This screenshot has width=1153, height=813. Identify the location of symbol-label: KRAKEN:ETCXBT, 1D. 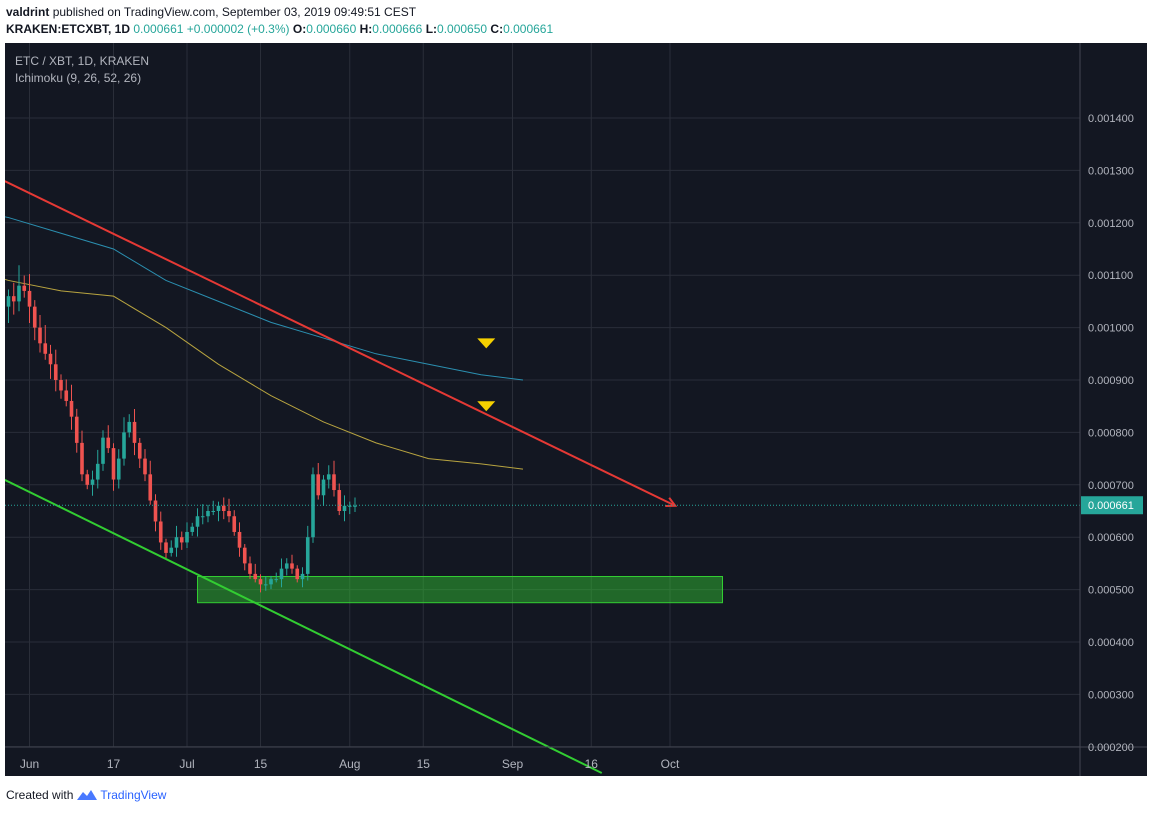
(68, 29).